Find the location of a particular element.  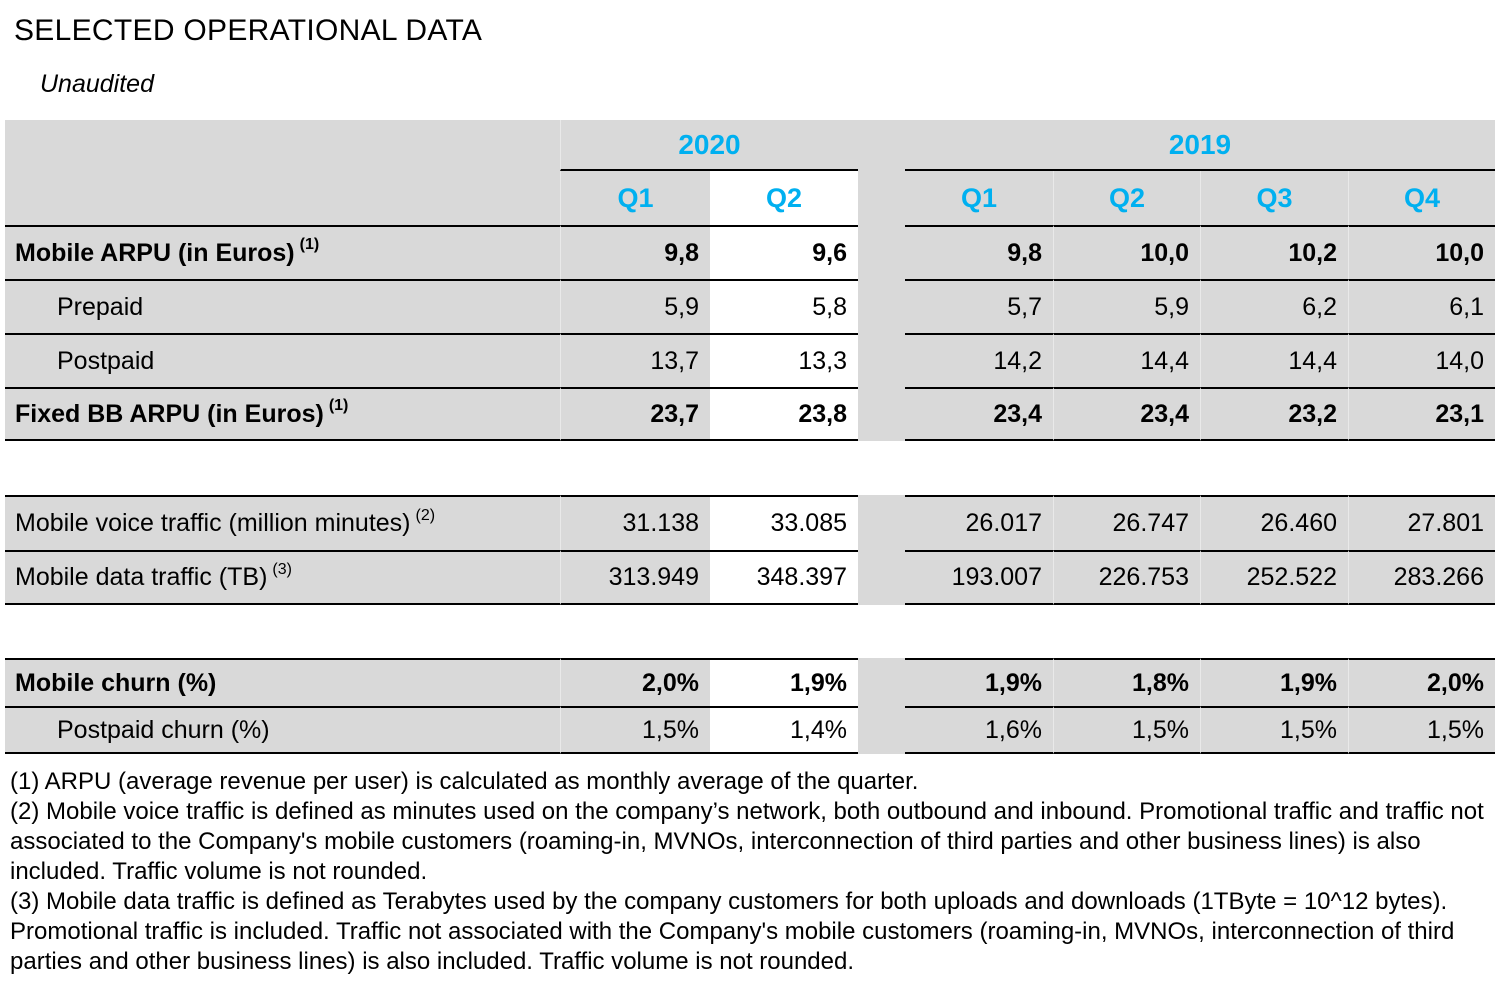

quarter-header-2020-q2: Q2 is located at coordinates (784, 198).